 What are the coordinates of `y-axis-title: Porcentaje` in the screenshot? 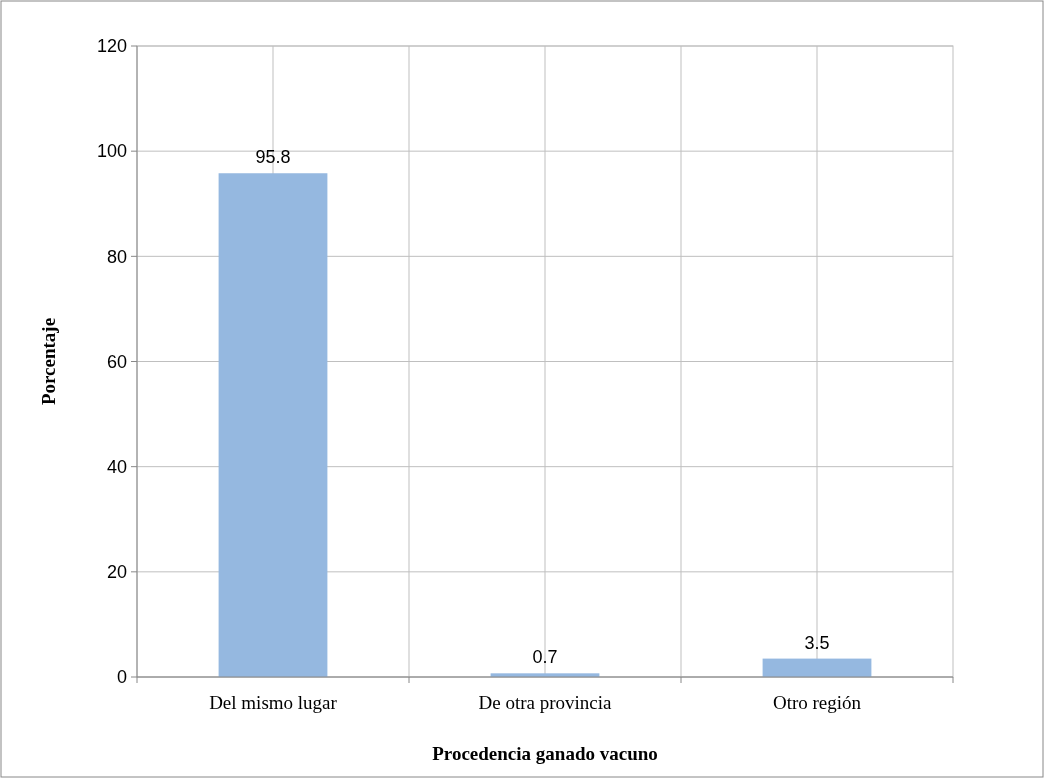 It's located at (48, 361).